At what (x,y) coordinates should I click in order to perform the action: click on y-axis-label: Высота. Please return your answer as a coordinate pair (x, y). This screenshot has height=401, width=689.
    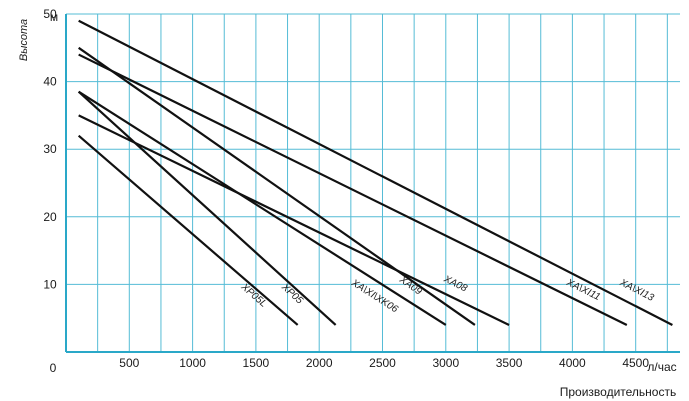
    Looking at the image, I should click on (24, 40).